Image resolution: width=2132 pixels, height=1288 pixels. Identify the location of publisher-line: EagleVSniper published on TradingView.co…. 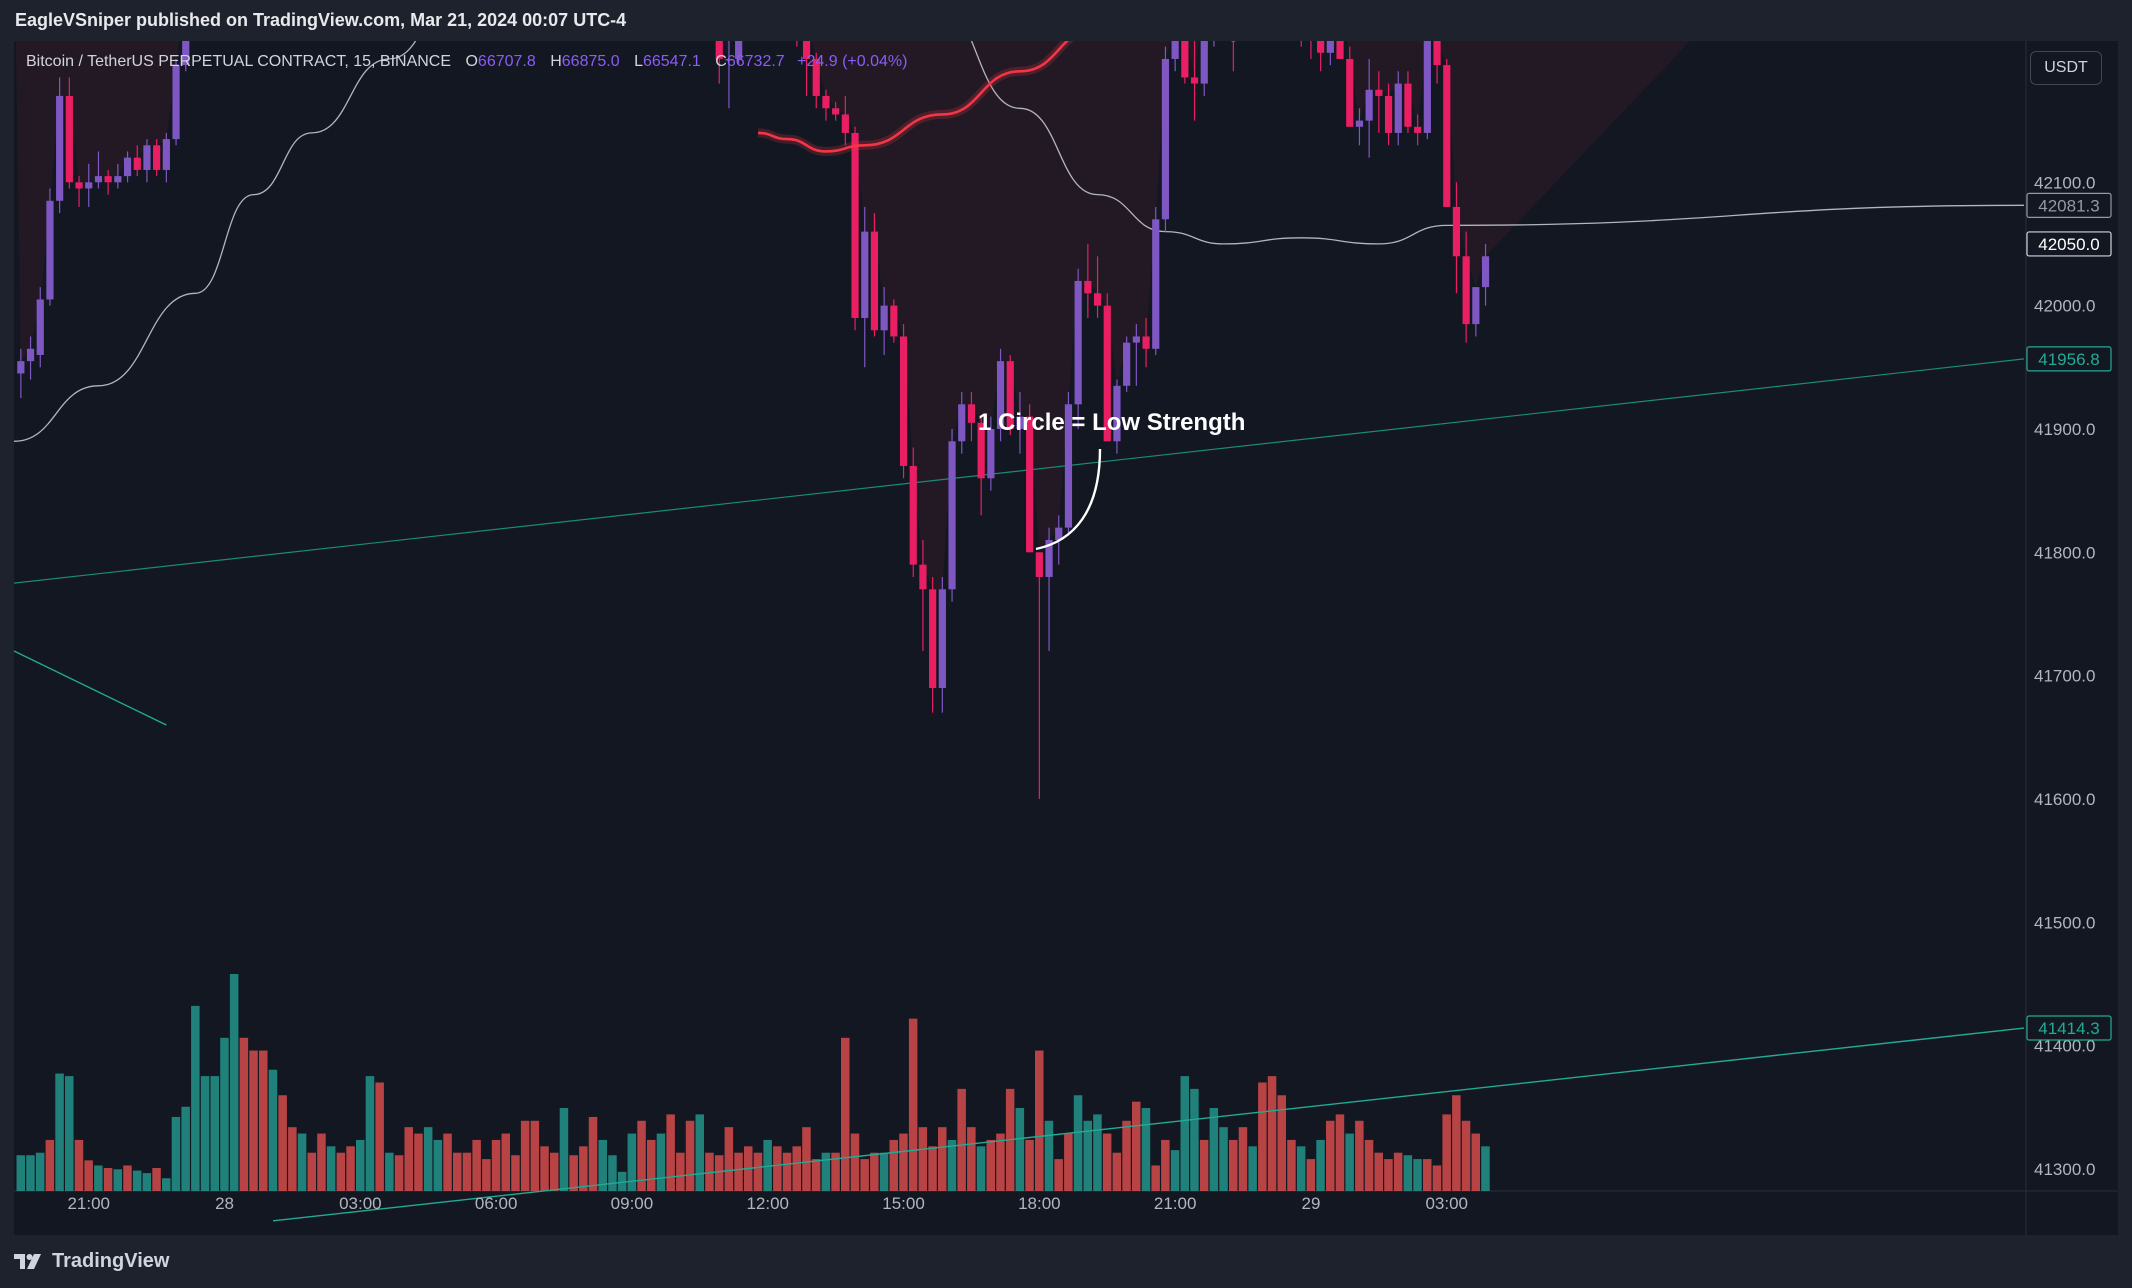
(321, 20).